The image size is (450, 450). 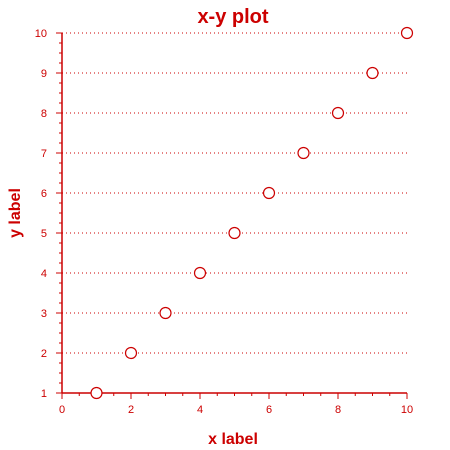 What do you see at coordinates (41, 34) in the screenshot?
I see `y-tick-label: 10` at bounding box center [41, 34].